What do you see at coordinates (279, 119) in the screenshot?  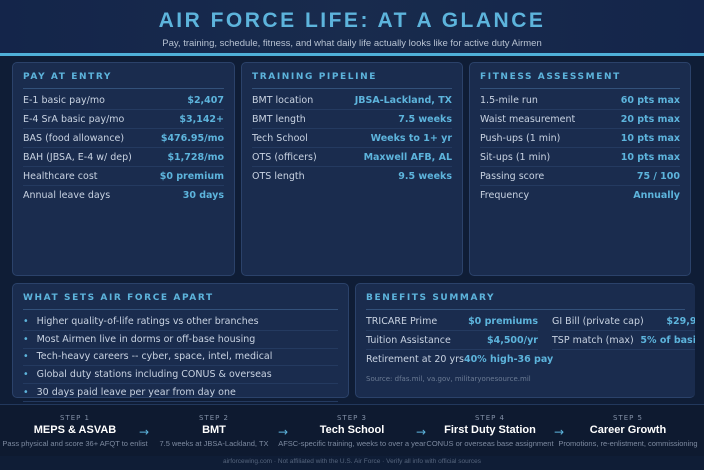 I see `row-label: BMT length` at bounding box center [279, 119].